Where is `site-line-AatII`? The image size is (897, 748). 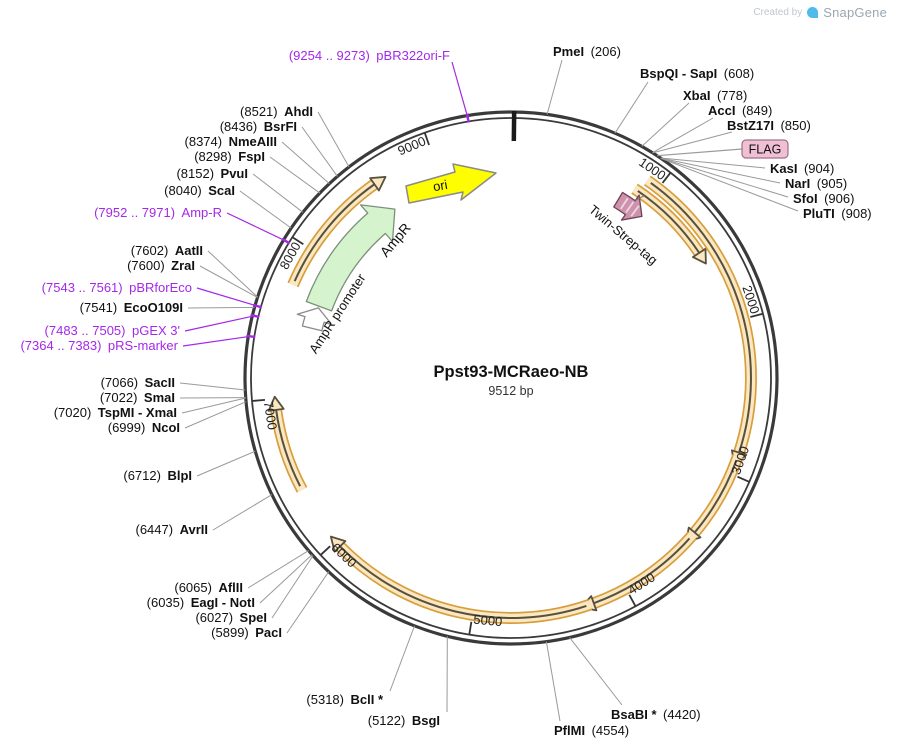
site-line-AatII is located at coordinates (232, 274).